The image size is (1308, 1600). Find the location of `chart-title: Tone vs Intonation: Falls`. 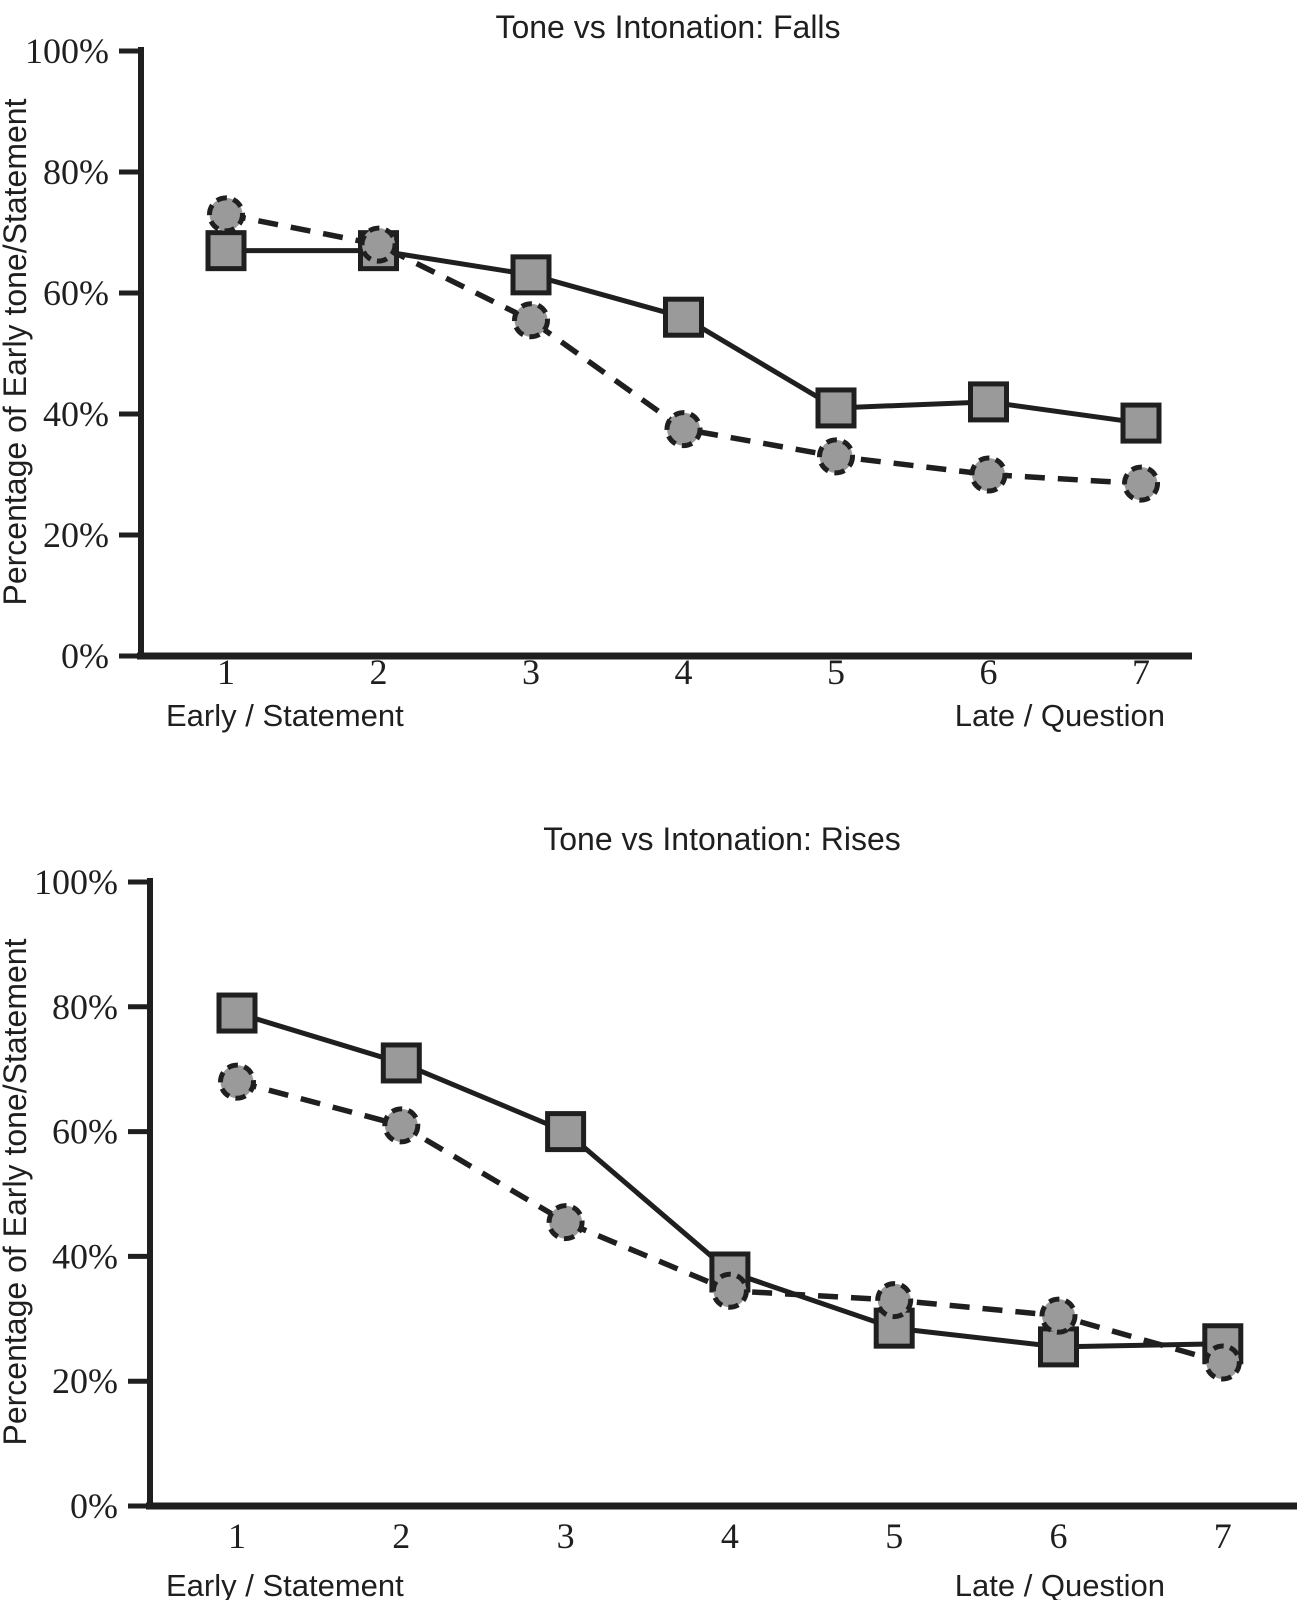

chart-title: Tone vs Intonation: Falls is located at coordinates (667, 27).